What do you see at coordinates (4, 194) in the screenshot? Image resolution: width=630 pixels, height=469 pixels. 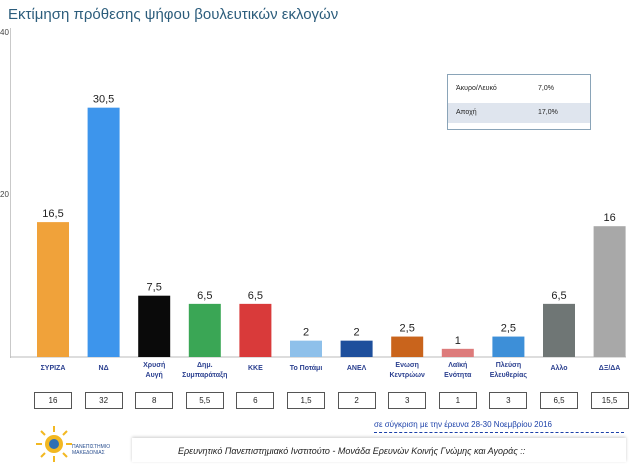 I see `y-tick-20: 20` at bounding box center [4, 194].